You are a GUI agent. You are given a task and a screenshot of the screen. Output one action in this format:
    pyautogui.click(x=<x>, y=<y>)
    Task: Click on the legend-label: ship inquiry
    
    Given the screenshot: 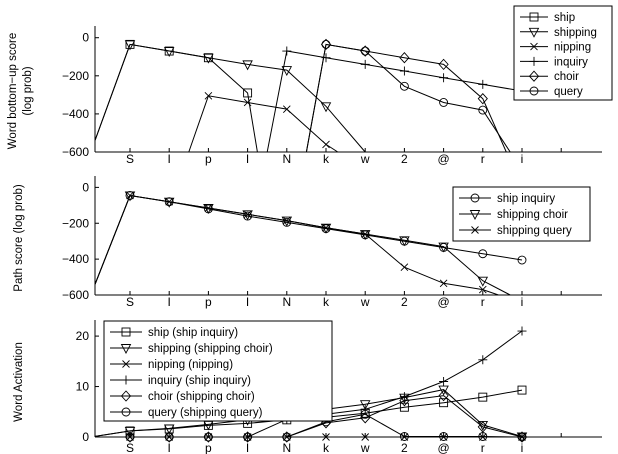 What is the action you would take?
    pyautogui.click(x=526, y=199)
    